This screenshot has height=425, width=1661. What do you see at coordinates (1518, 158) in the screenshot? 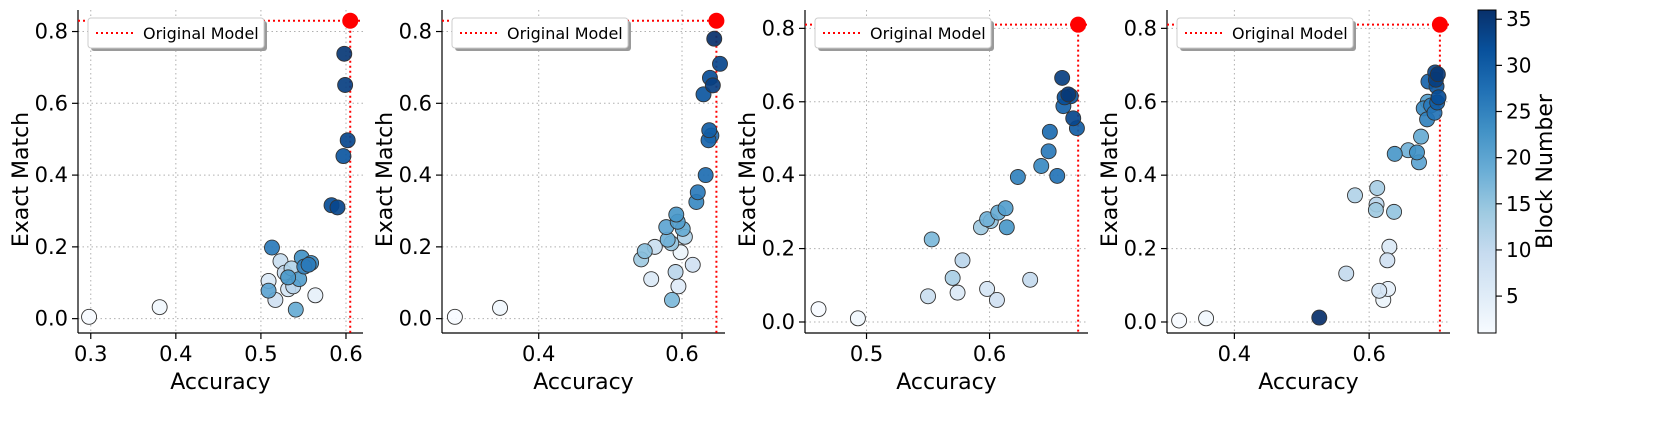
I see `colorbar-tick-label: 20` at bounding box center [1518, 158].